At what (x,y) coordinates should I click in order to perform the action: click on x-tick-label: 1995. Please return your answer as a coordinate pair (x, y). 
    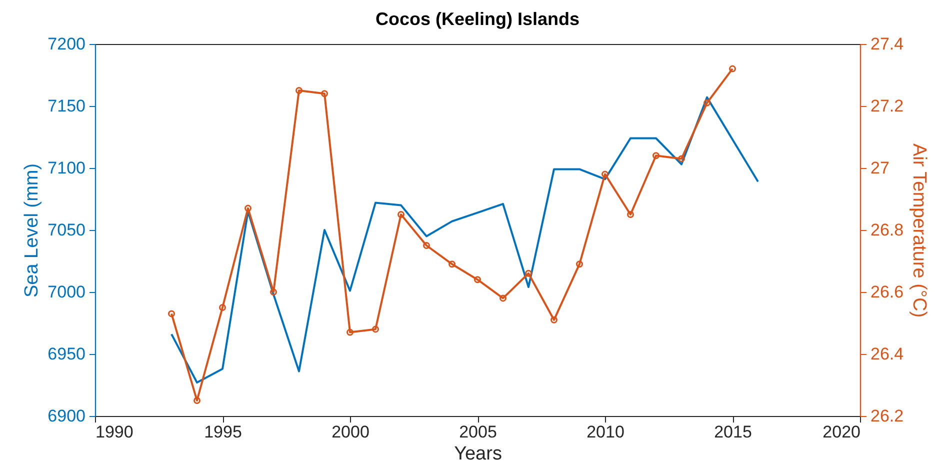
    Looking at the image, I should click on (223, 432).